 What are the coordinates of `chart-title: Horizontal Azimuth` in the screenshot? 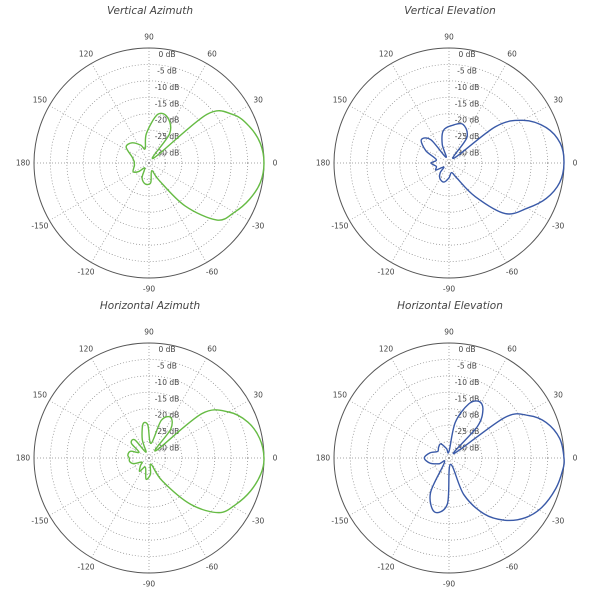 It's located at (150, 306).